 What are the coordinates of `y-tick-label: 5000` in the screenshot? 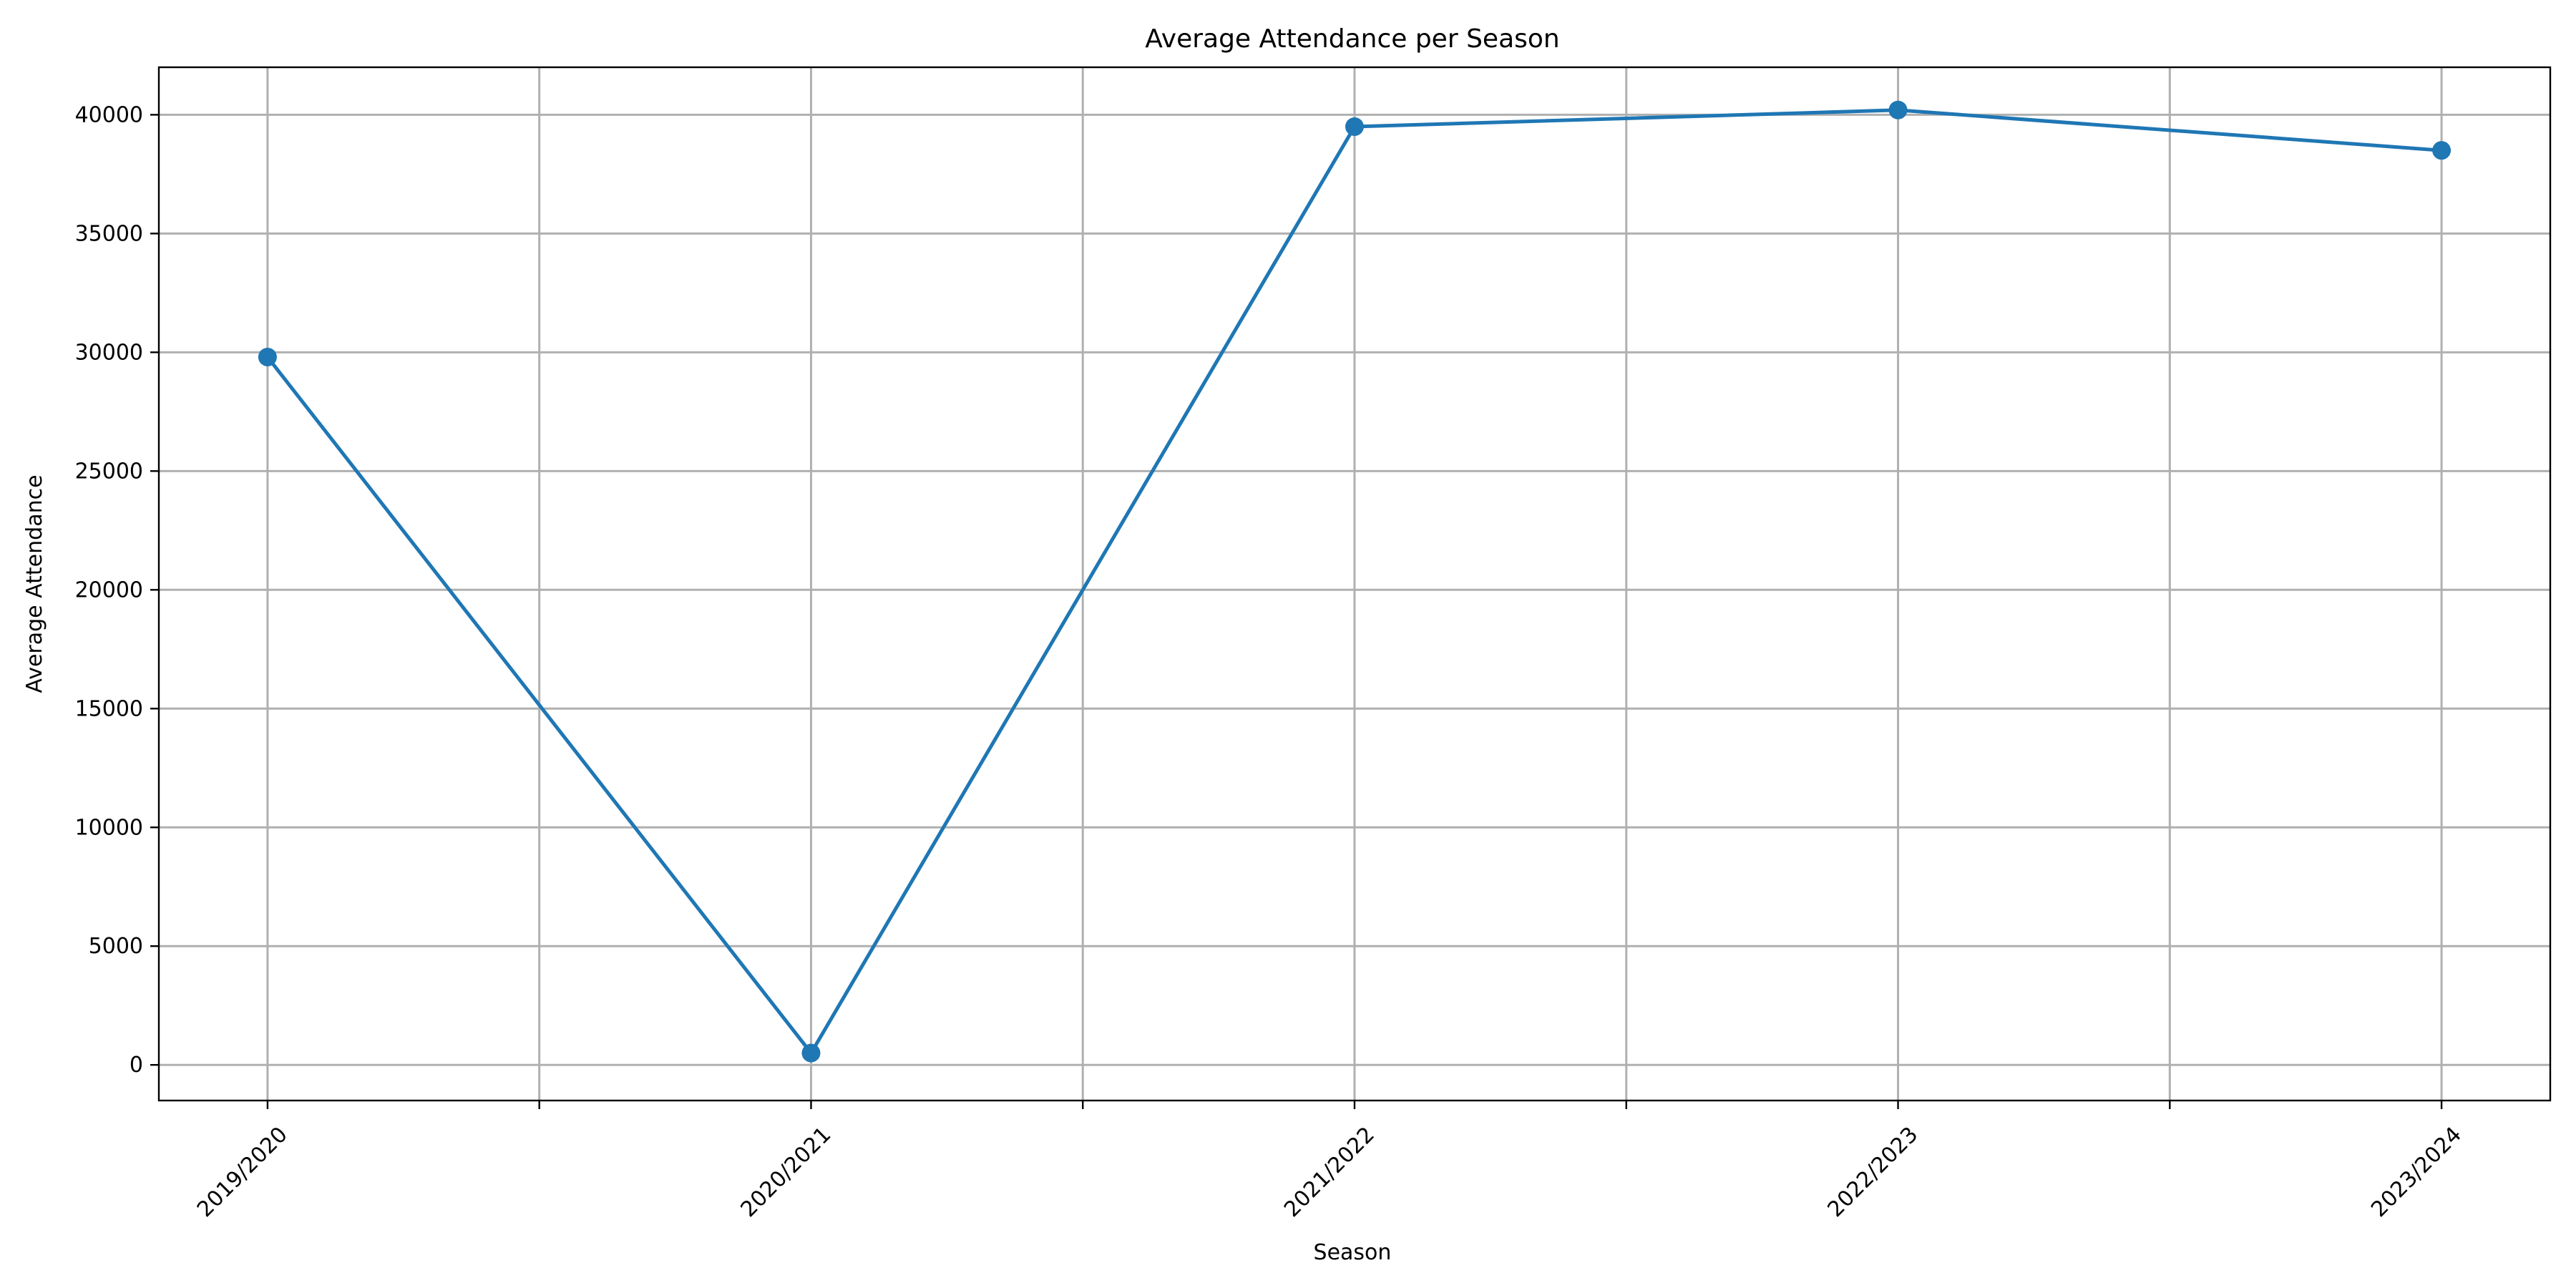 It's located at (116, 946).